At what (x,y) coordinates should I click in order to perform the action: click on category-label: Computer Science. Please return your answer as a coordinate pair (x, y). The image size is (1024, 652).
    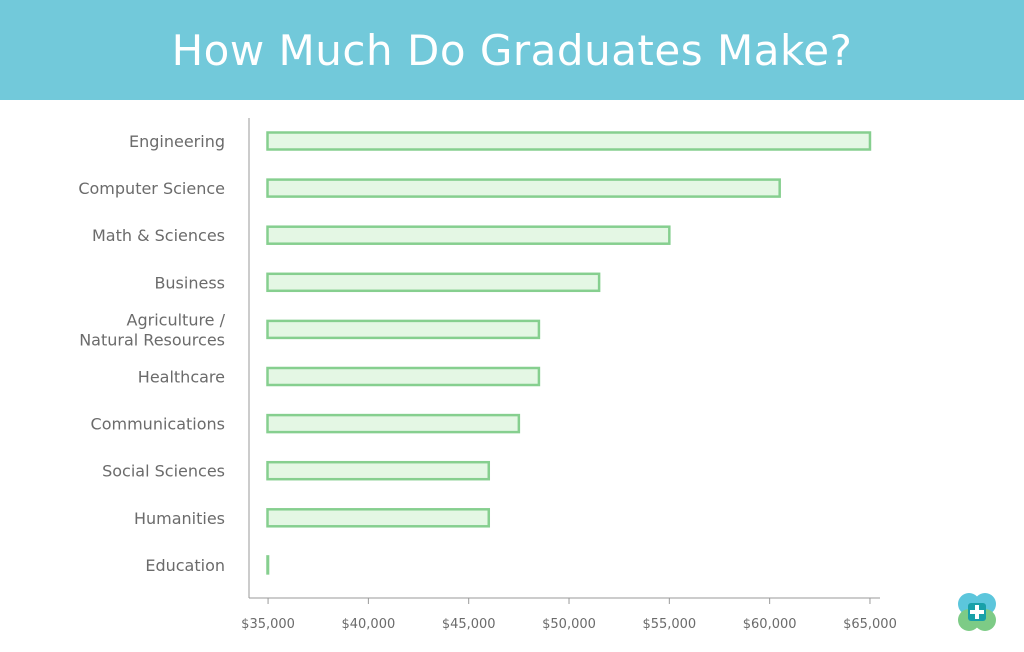
    Looking at the image, I should click on (151, 188).